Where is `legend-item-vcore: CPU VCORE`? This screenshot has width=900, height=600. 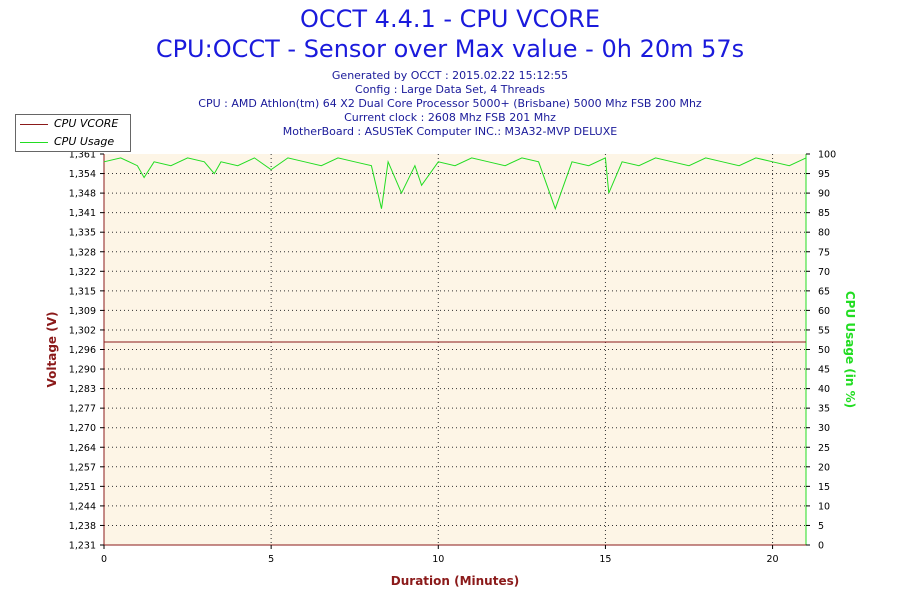
legend-item-vcore: CPU VCORE is located at coordinates (73, 124).